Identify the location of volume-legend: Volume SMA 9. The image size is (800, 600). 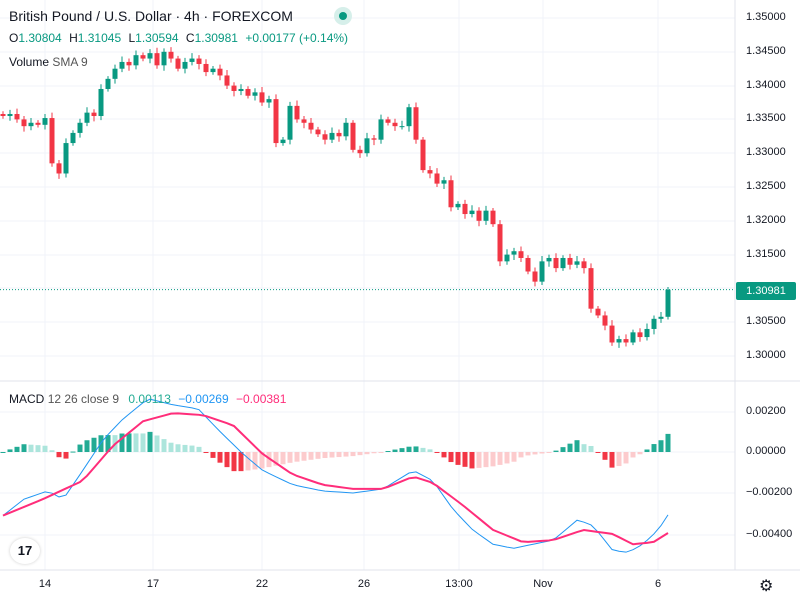
(48, 62).